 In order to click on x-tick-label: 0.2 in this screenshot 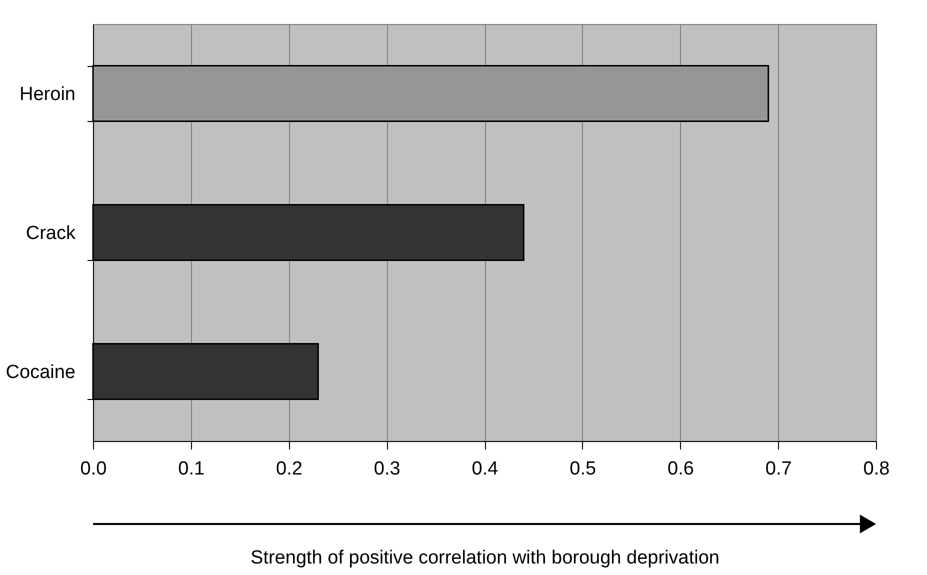, I will do `click(289, 469)`.